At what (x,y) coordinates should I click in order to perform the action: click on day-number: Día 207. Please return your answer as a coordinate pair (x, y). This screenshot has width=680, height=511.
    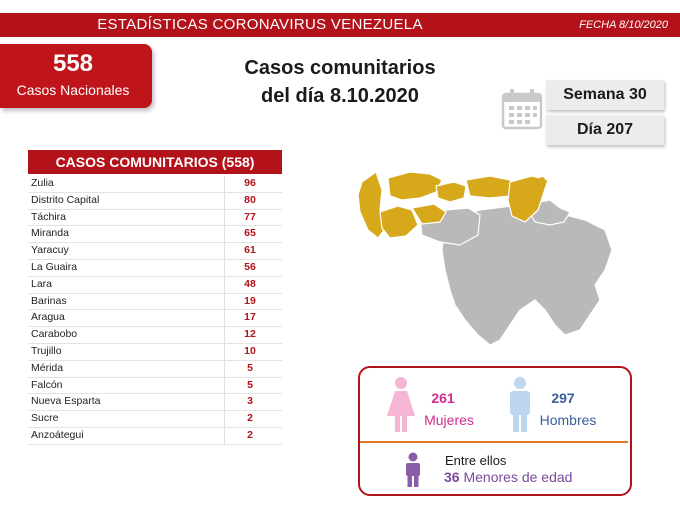
    Looking at the image, I should click on (605, 130).